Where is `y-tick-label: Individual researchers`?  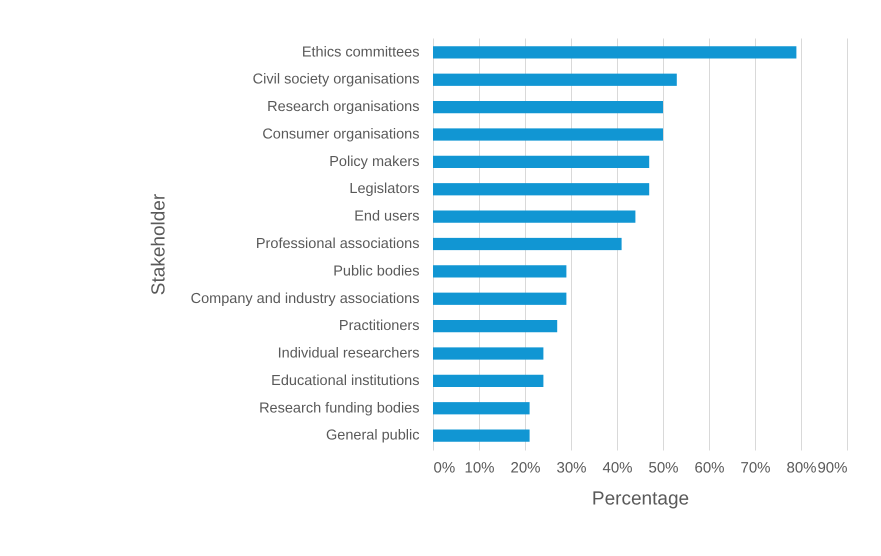
y-tick-label: Individual researchers is located at coordinates (349, 354).